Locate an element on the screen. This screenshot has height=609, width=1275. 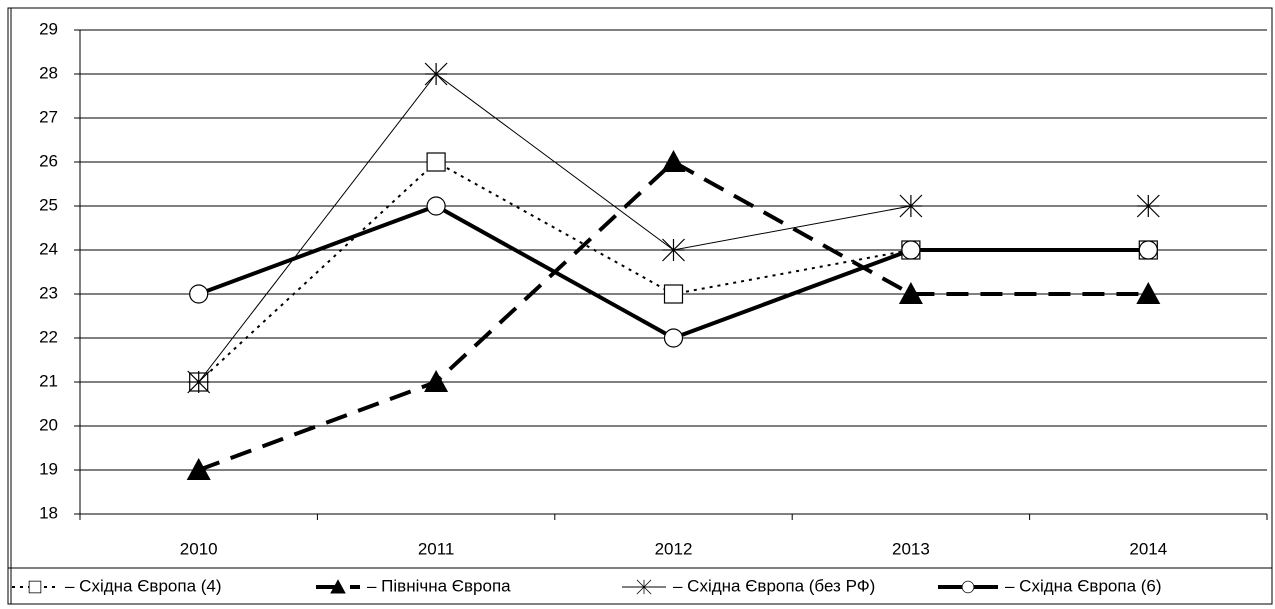
y-tick-label: 28 is located at coordinates (48, 72).